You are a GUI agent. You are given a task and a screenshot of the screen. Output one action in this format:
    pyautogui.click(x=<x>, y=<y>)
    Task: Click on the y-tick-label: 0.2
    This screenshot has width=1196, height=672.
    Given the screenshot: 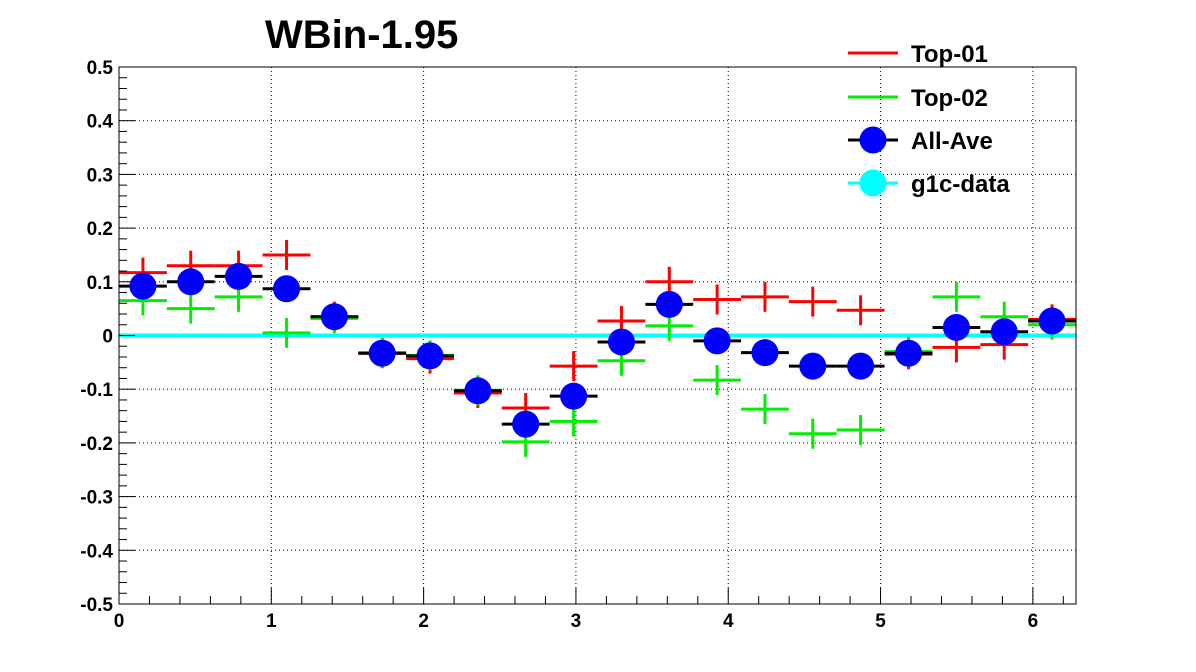 What is the action you would take?
    pyautogui.click(x=100, y=229)
    